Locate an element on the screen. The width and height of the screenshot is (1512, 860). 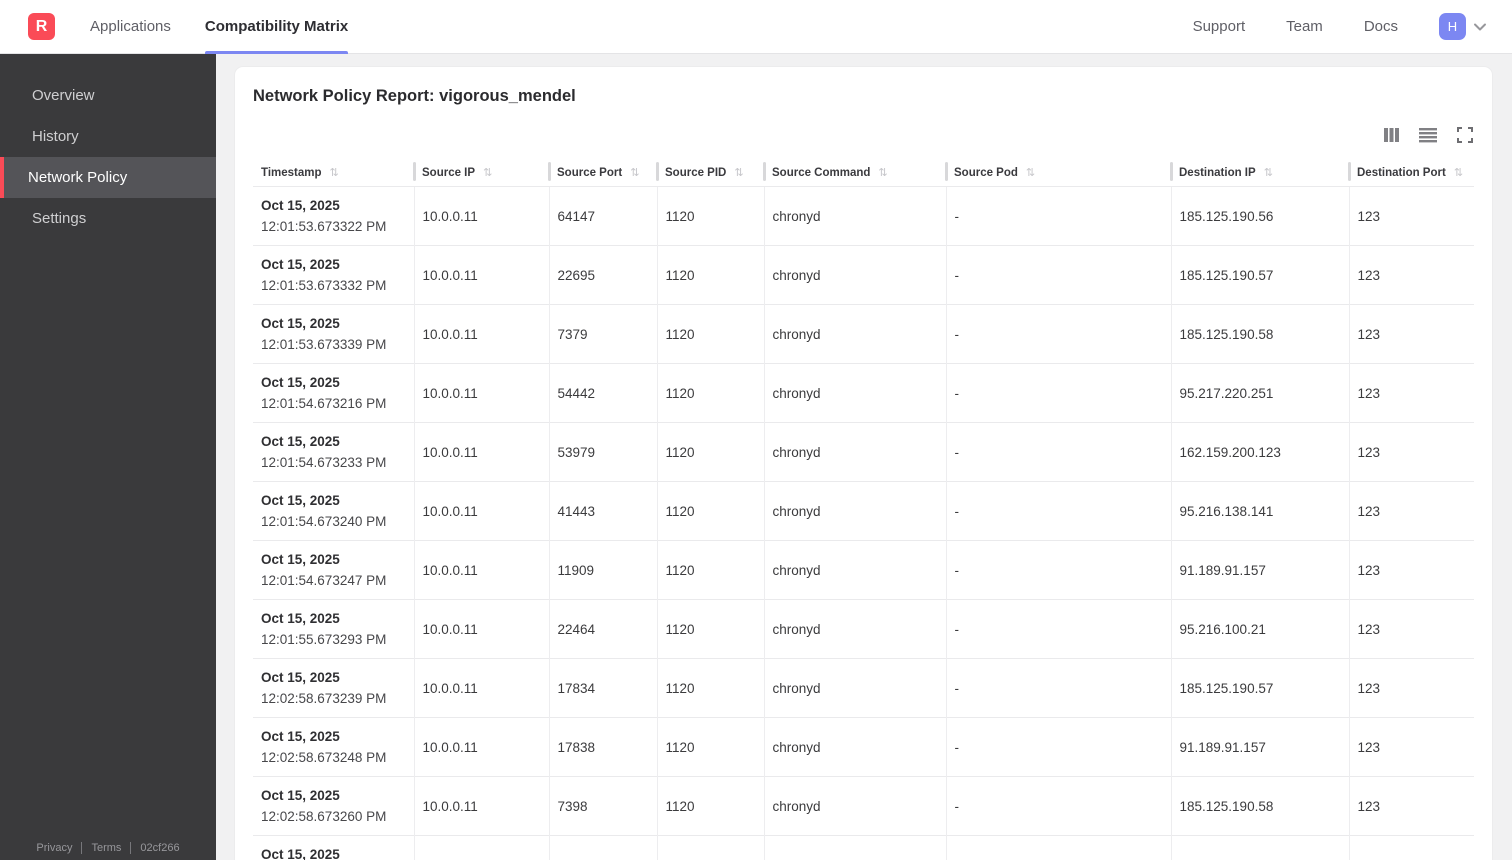
sidebar-item-settings: Settings is located at coordinates (59, 218).